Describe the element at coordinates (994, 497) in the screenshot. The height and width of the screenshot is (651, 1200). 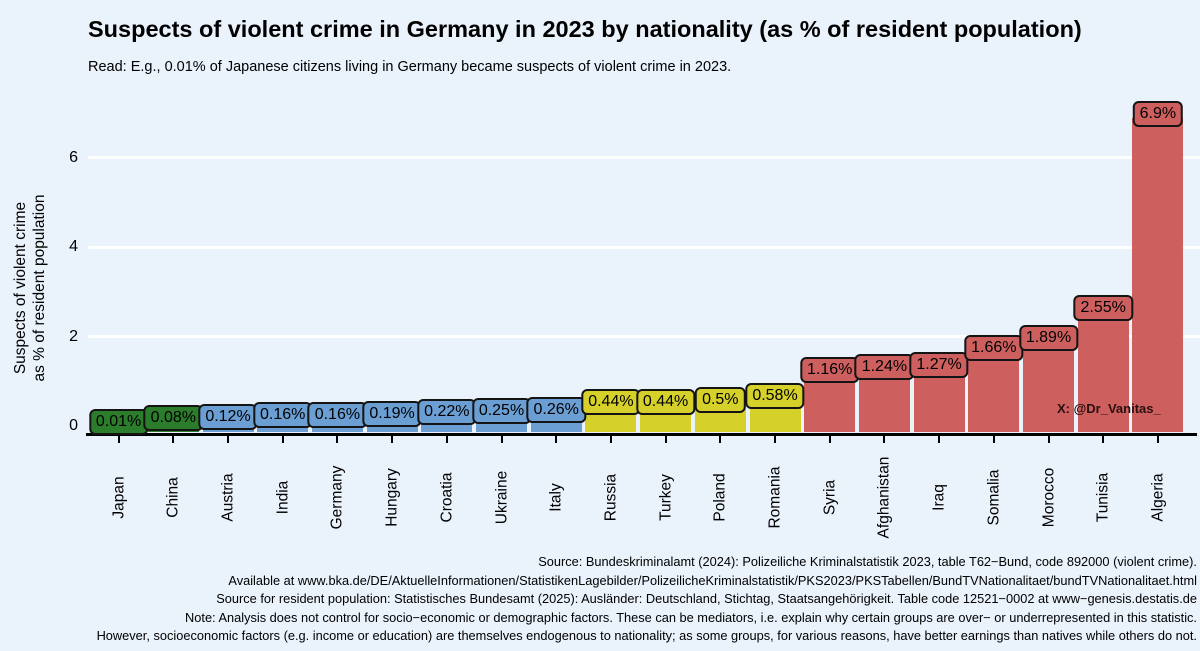
I see `x-label-somalia: Somalia` at that location.